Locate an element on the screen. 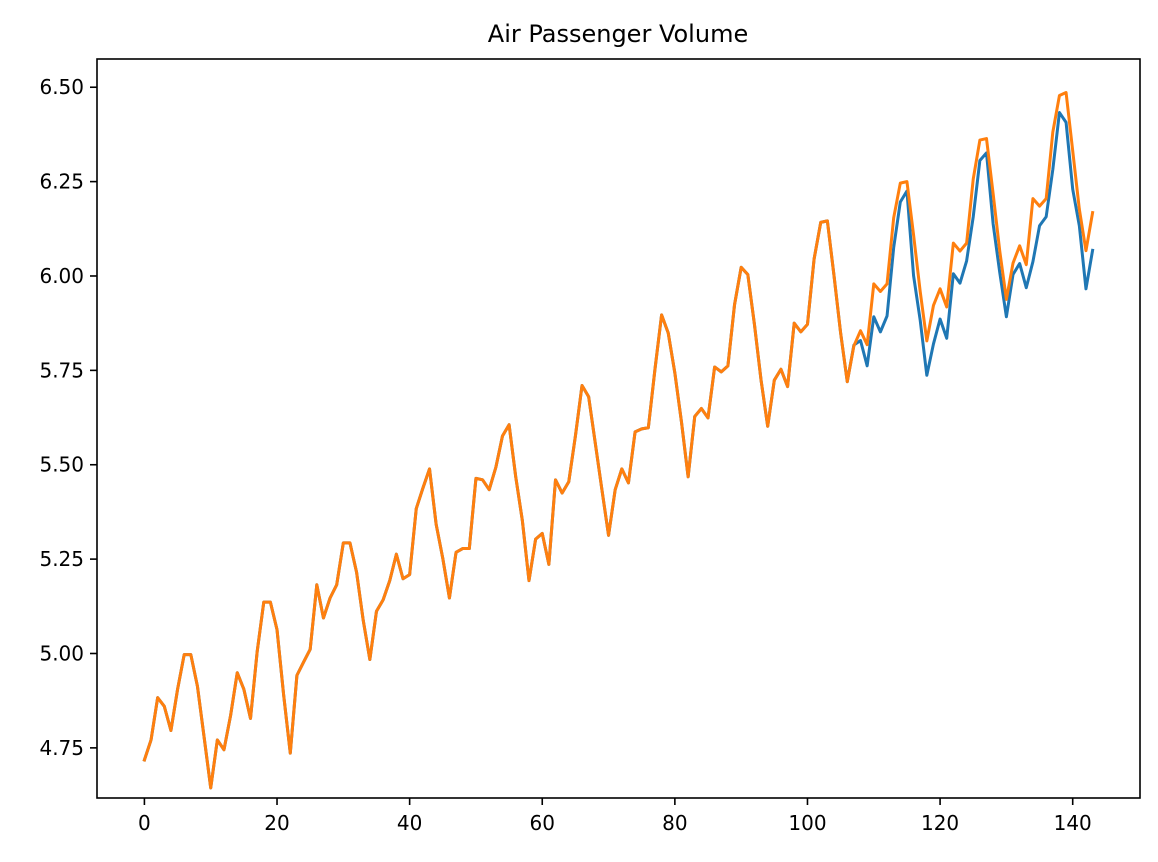  y-tick-label: 5.00 is located at coordinates (61, 653).